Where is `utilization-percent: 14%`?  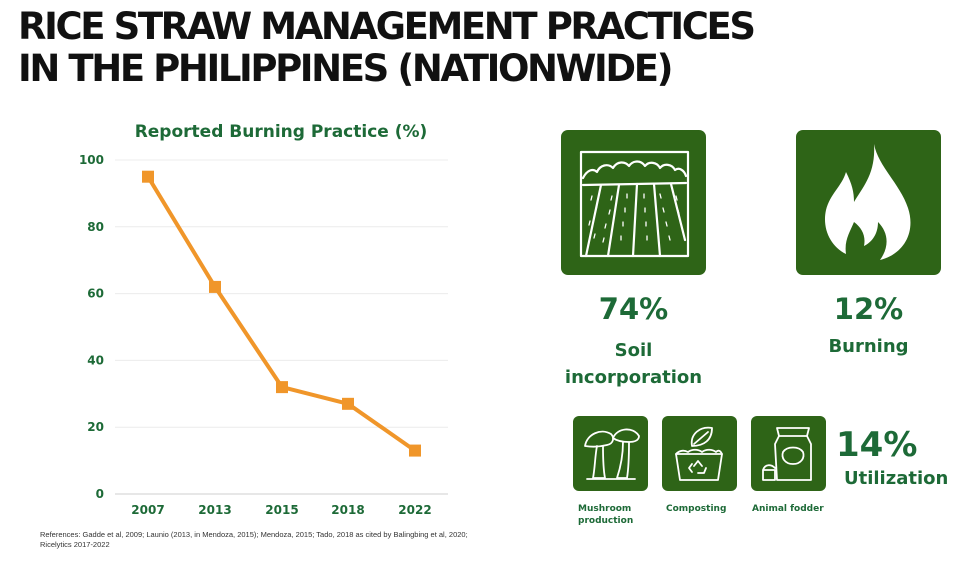 utilization-percent: 14% is located at coordinates (877, 445).